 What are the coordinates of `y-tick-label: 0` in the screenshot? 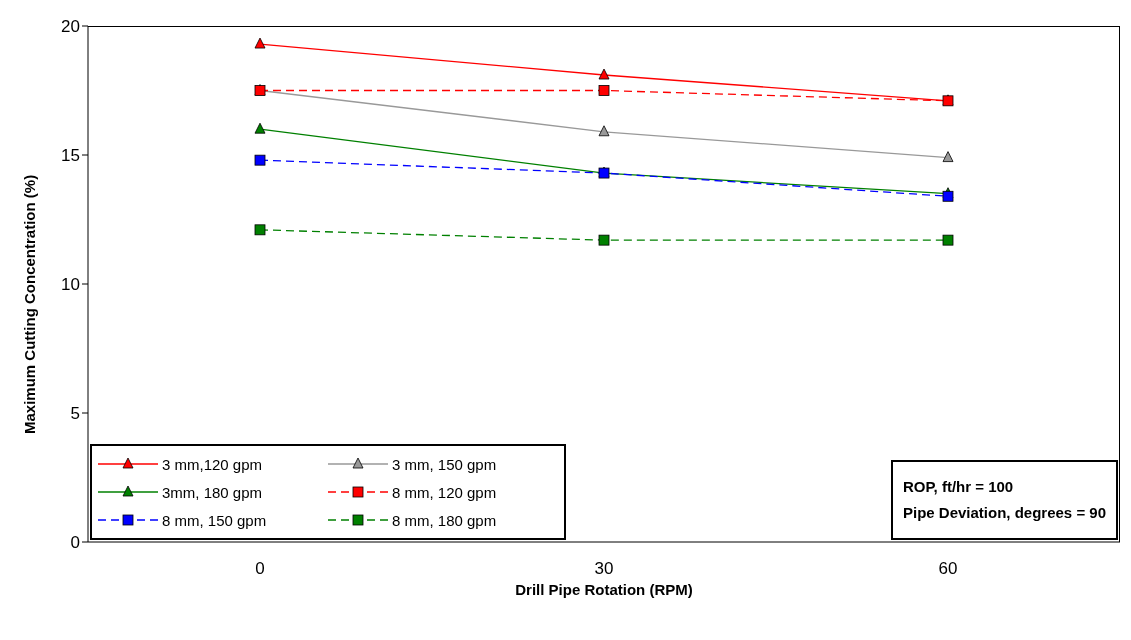 It's located at (75, 543).